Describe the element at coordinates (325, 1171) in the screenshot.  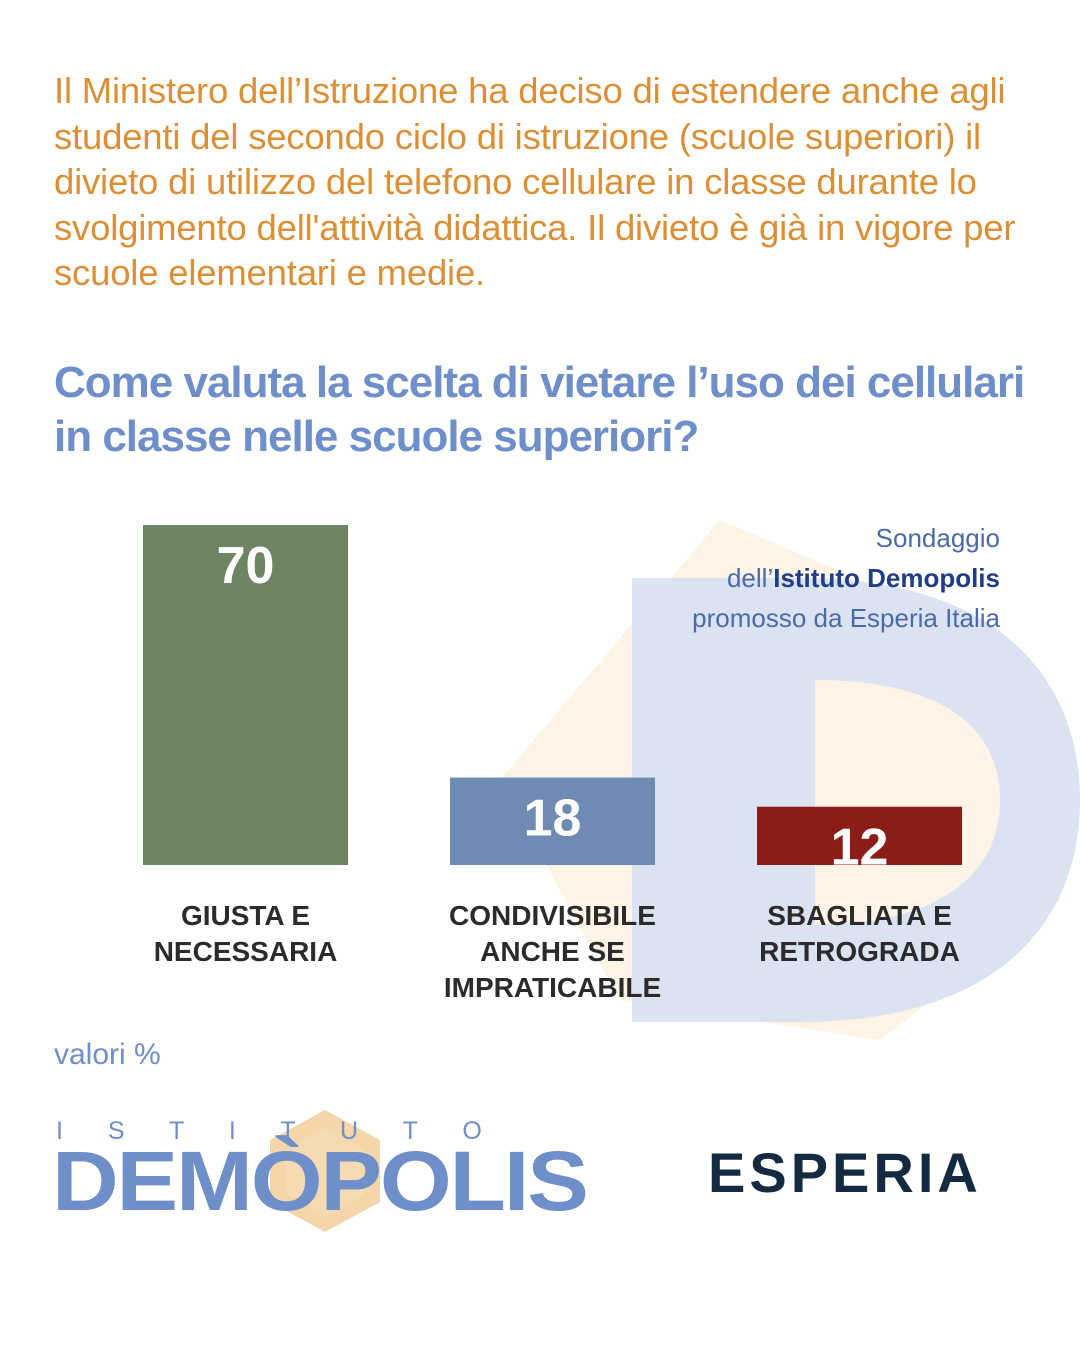
I see `demopolis-logo-emblem` at that location.